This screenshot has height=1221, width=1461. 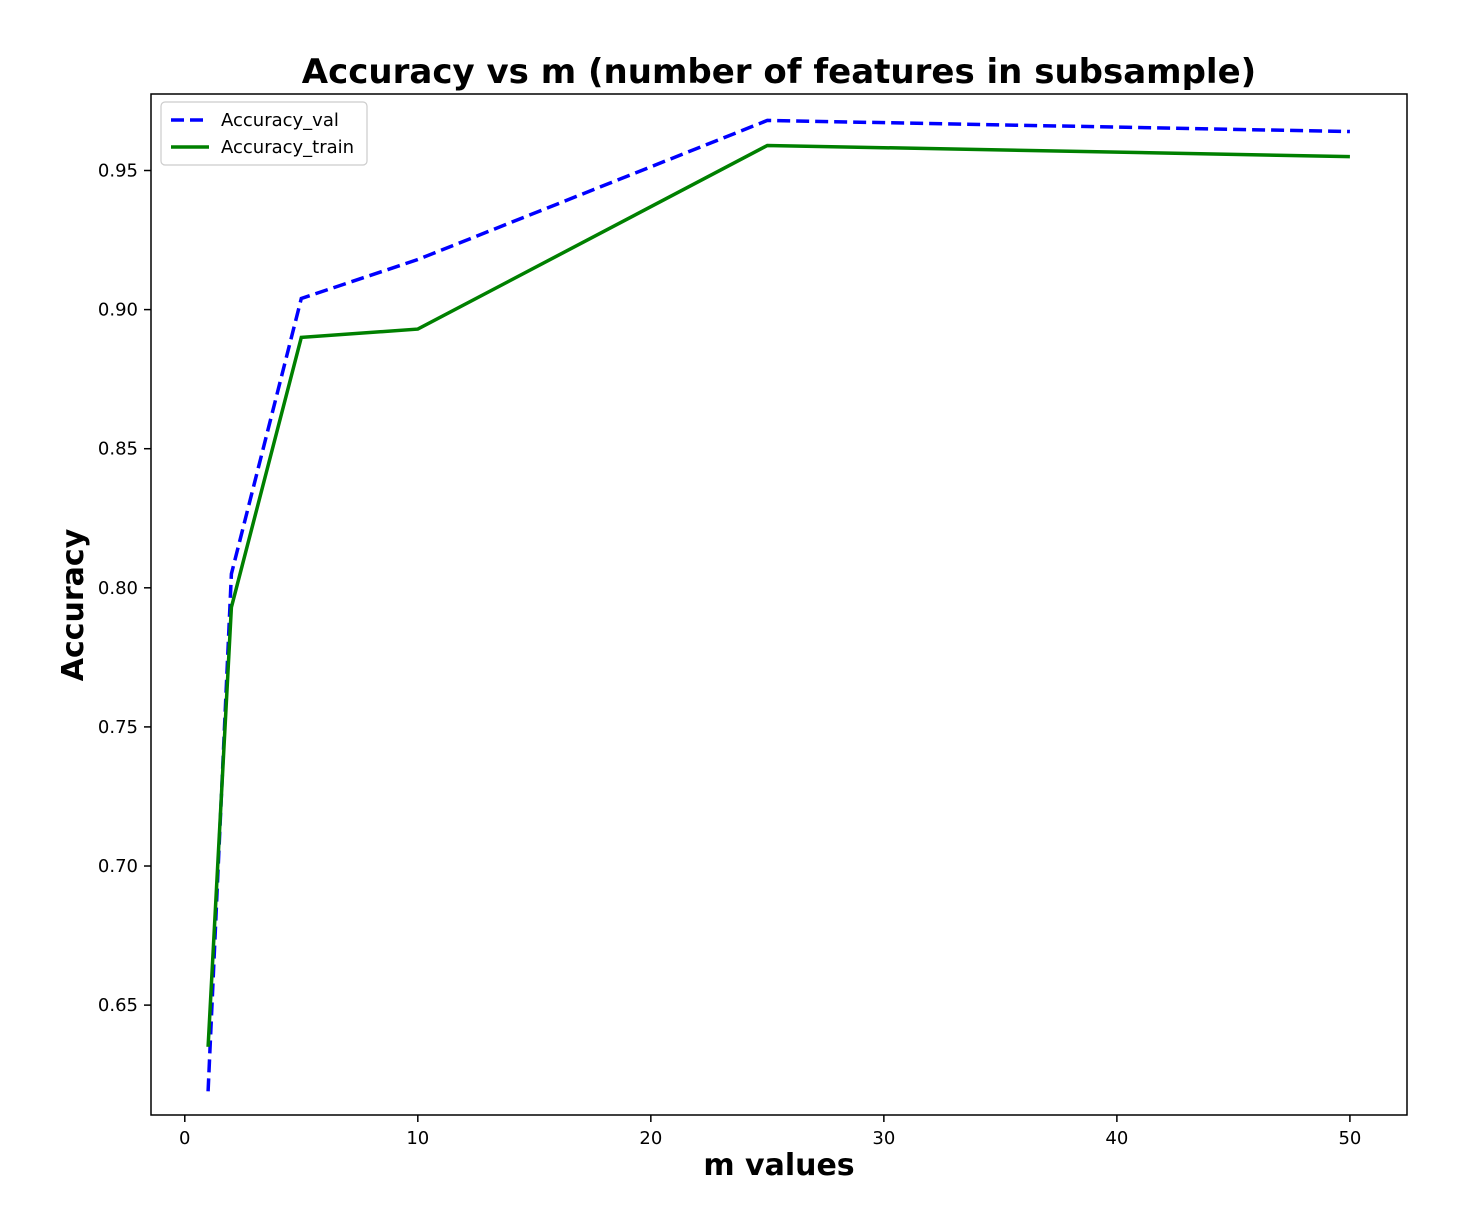 I want to click on x-tick-label: 30, so click(x=883, y=1138).